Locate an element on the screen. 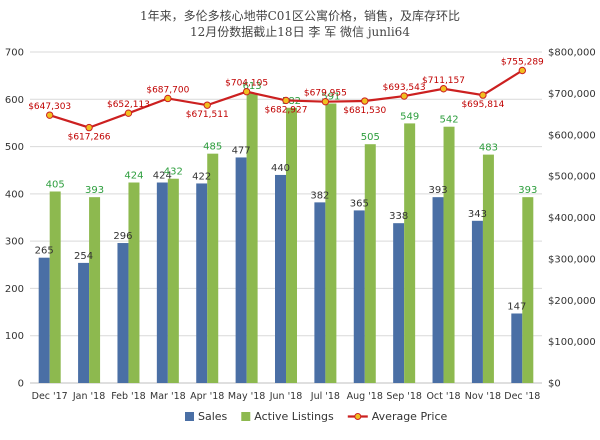  category-label: Jun '18 is located at coordinates (286, 396).